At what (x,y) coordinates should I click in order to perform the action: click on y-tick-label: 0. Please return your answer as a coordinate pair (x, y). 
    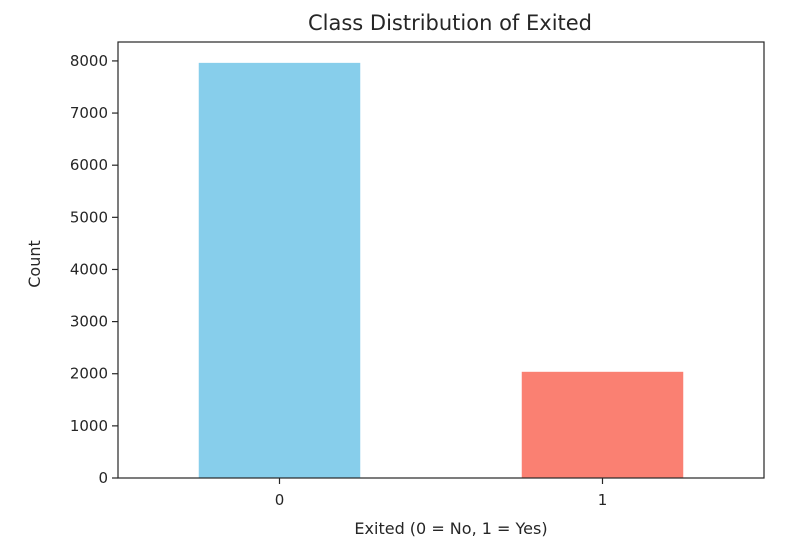
    Looking at the image, I should click on (103, 478).